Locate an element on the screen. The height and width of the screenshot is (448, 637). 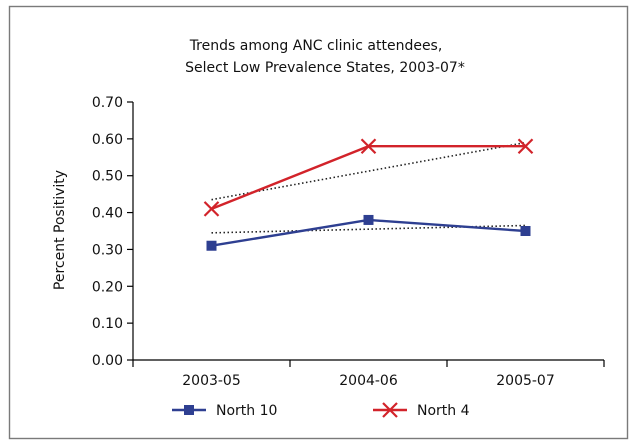
x-tick-label: 2004-06 is located at coordinates (368, 381).